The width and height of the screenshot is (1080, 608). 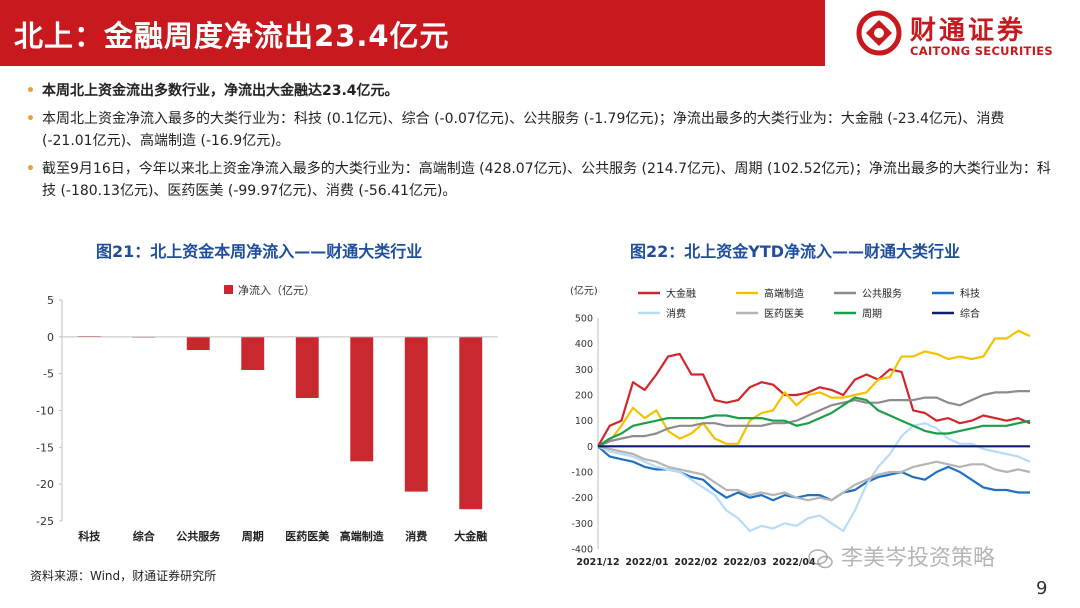 I want to click on x-tick-label: 大金融, so click(x=470, y=536).